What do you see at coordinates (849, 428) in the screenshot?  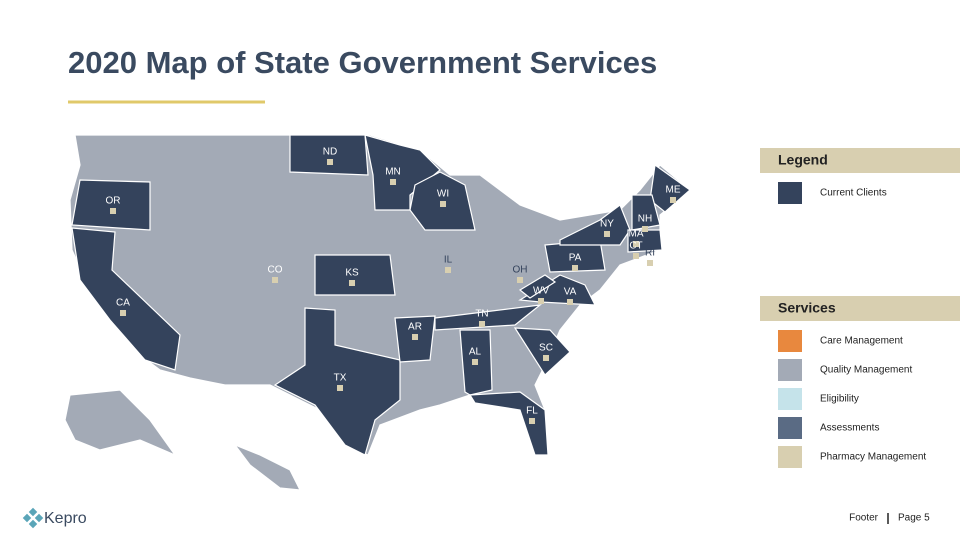 I see `service-label: Assessments` at bounding box center [849, 428].